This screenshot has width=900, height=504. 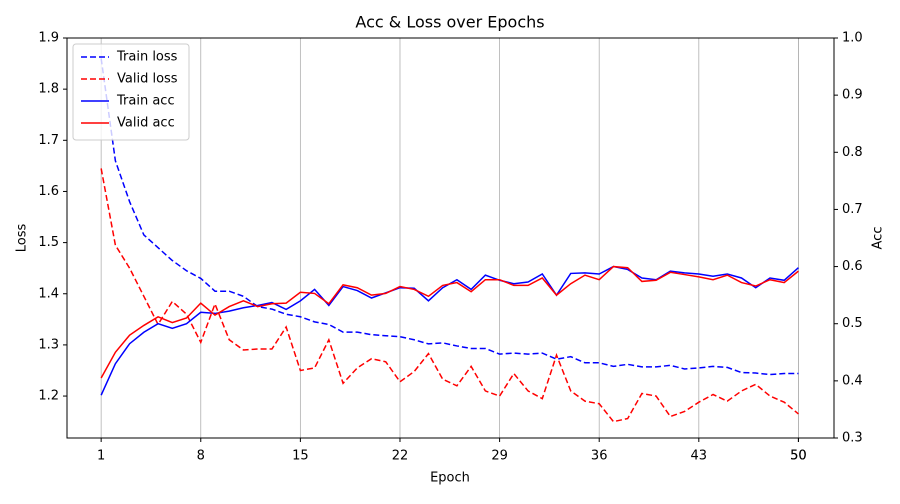 What do you see at coordinates (147, 57) in the screenshot?
I see `legend-label: Train loss` at bounding box center [147, 57].